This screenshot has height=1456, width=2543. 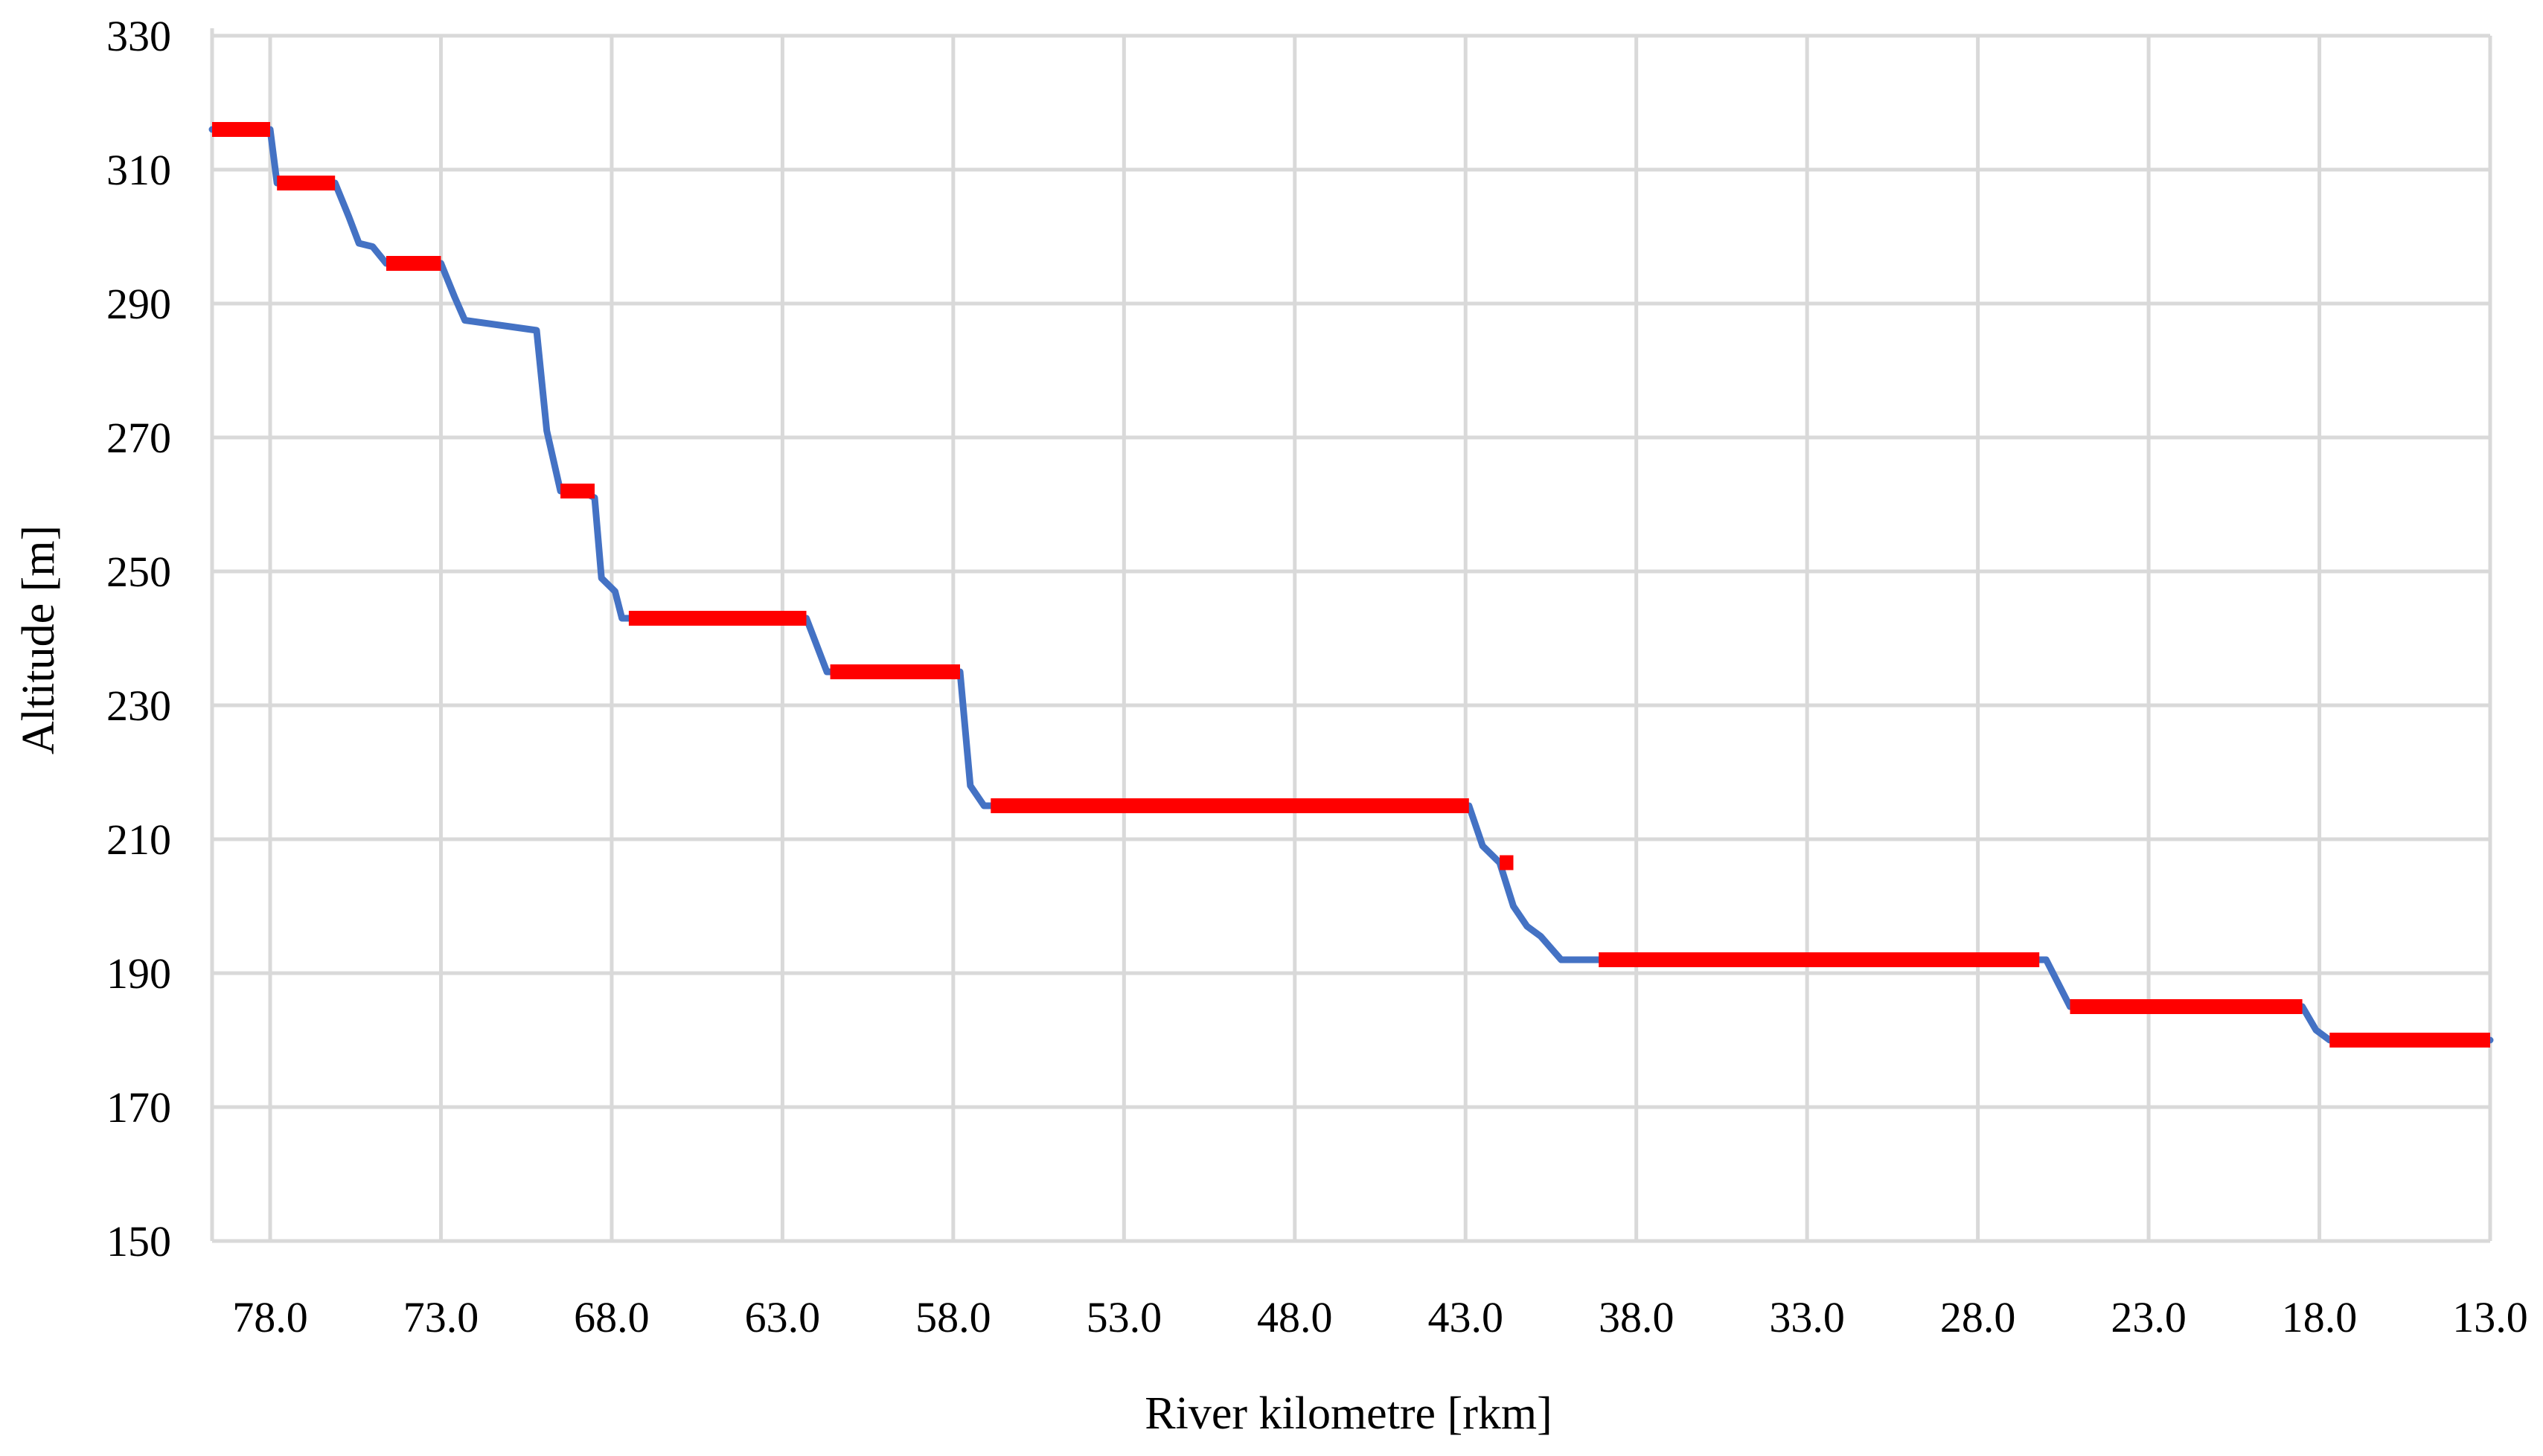 What do you see at coordinates (783, 1317) in the screenshot?
I see `x-tick-label: 63.0` at bounding box center [783, 1317].